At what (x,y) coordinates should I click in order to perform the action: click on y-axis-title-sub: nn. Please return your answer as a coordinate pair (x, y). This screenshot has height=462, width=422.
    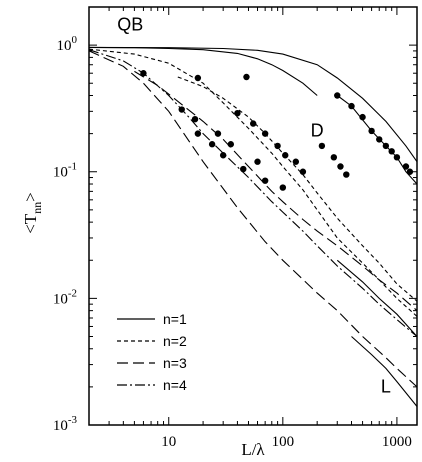
    Looking at the image, I should click on (37, 208).